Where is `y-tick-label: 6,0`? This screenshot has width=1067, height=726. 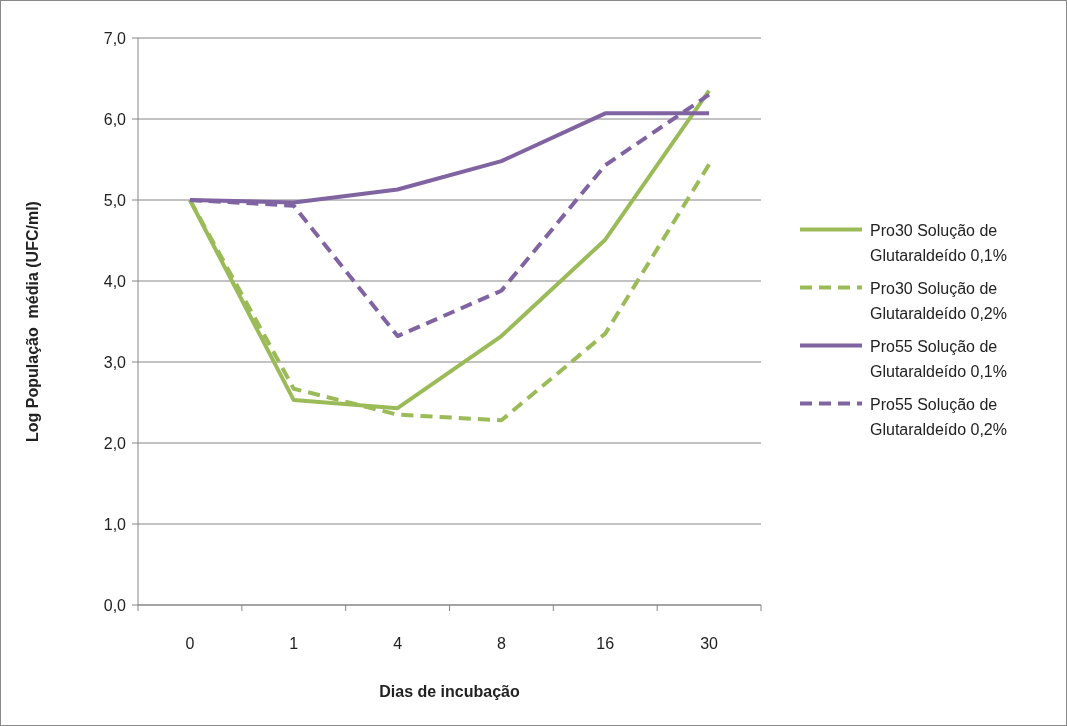 y-tick-label: 6,0 is located at coordinates (115, 119).